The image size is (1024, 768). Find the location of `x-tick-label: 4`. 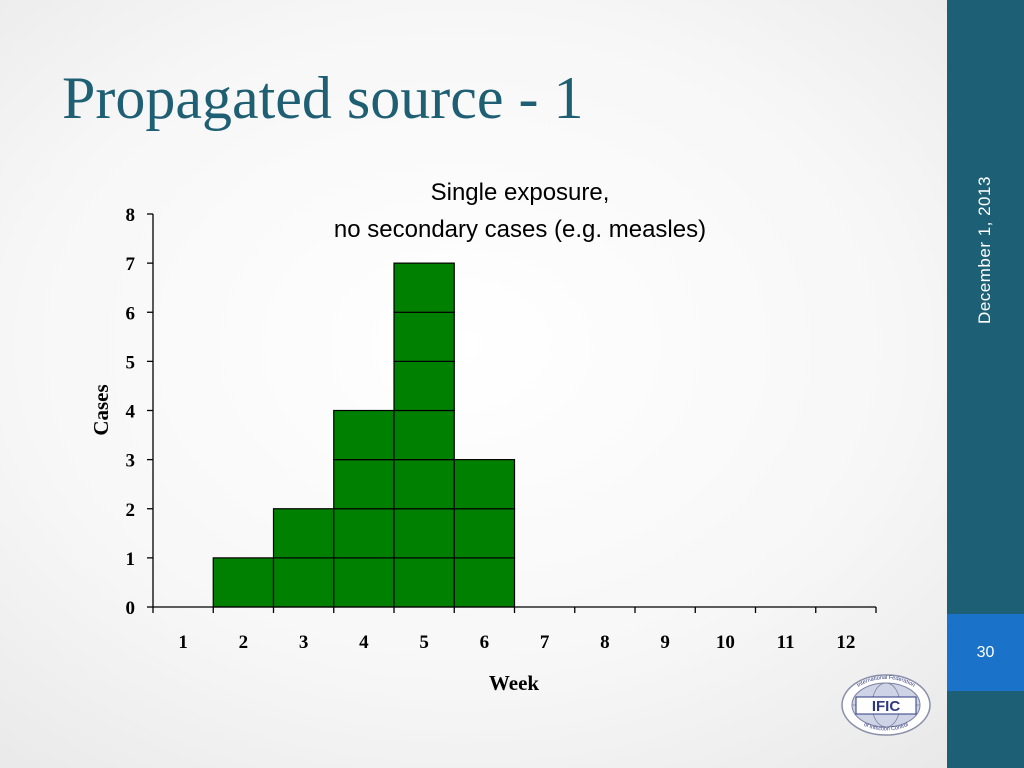

x-tick-label: 4 is located at coordinates (364, 642).